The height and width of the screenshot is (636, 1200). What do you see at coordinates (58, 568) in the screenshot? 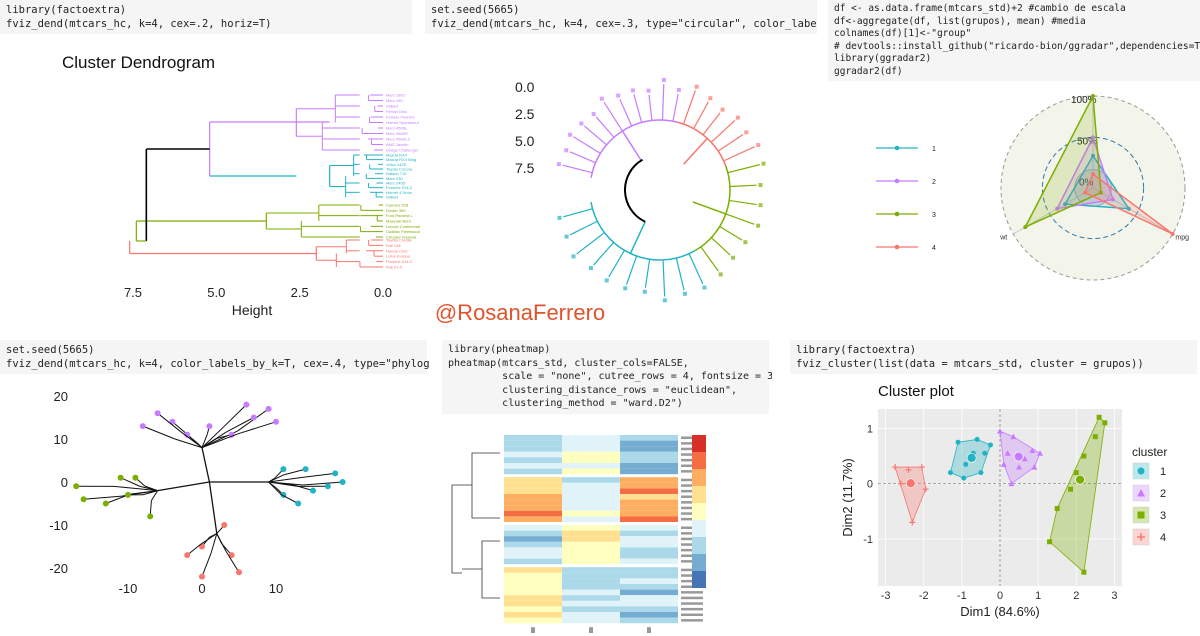
I see `y-tick-label: -20` at bounding box center [58, 568].